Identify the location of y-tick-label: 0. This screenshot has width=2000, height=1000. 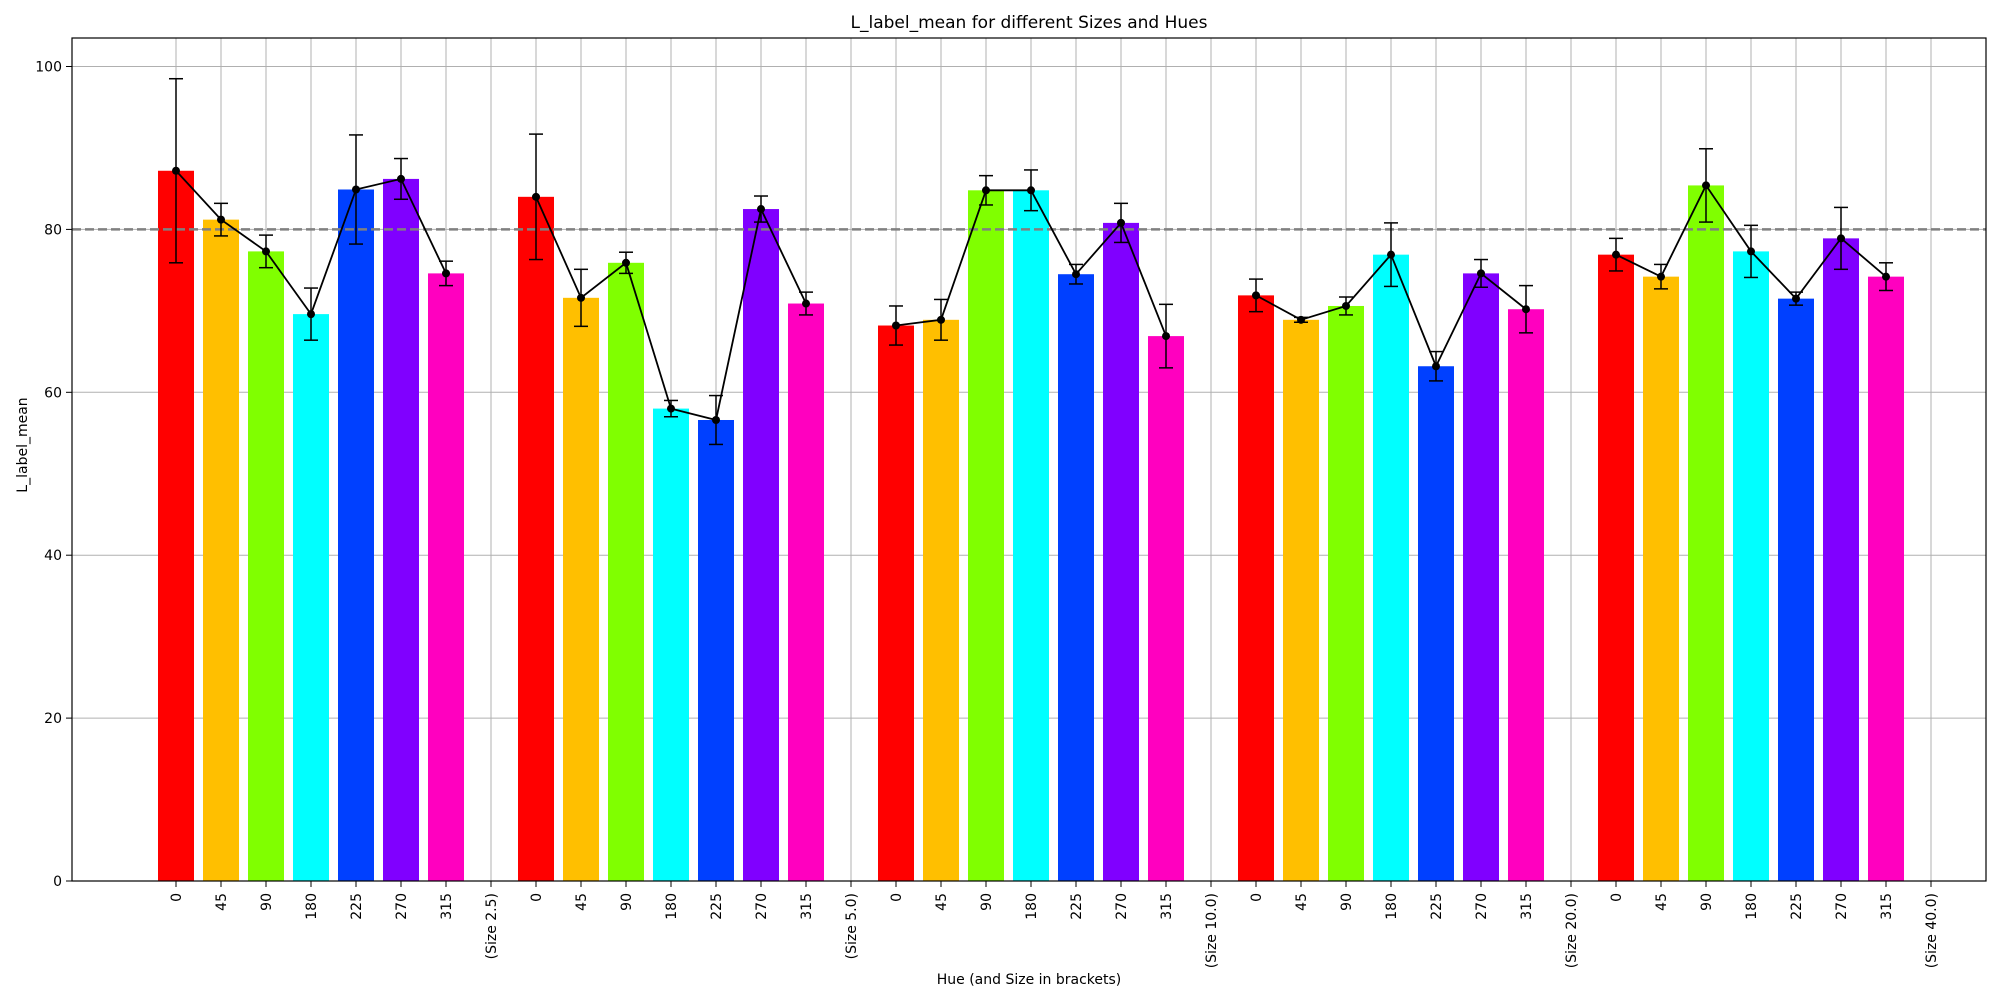
(57, 882).